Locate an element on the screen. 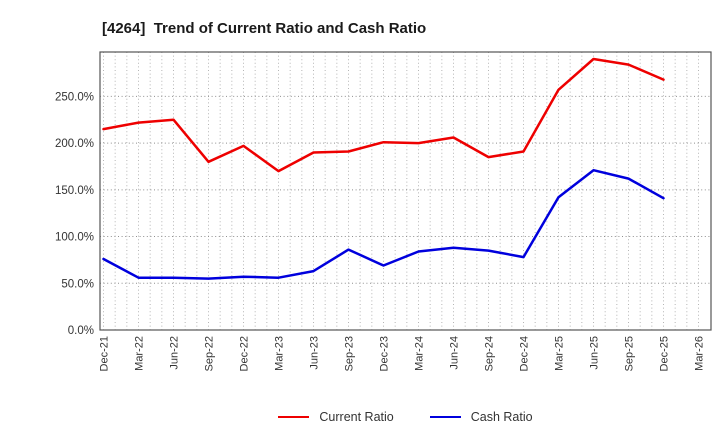 This screenshot has height=440, width=720. x-tick-label: Jun-24 is located at coordinates (455, 353).